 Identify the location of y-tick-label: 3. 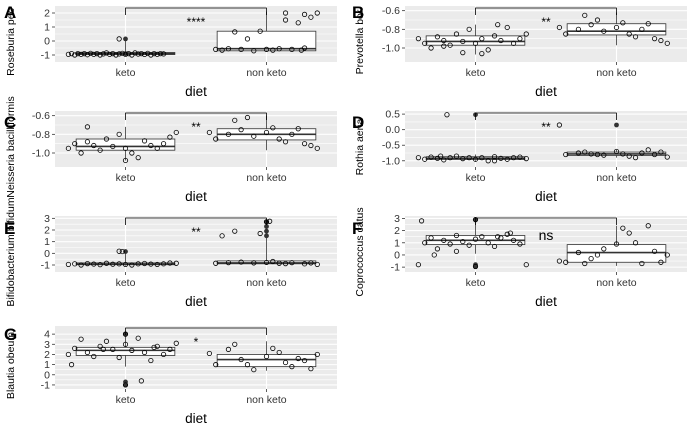
(47, 219).